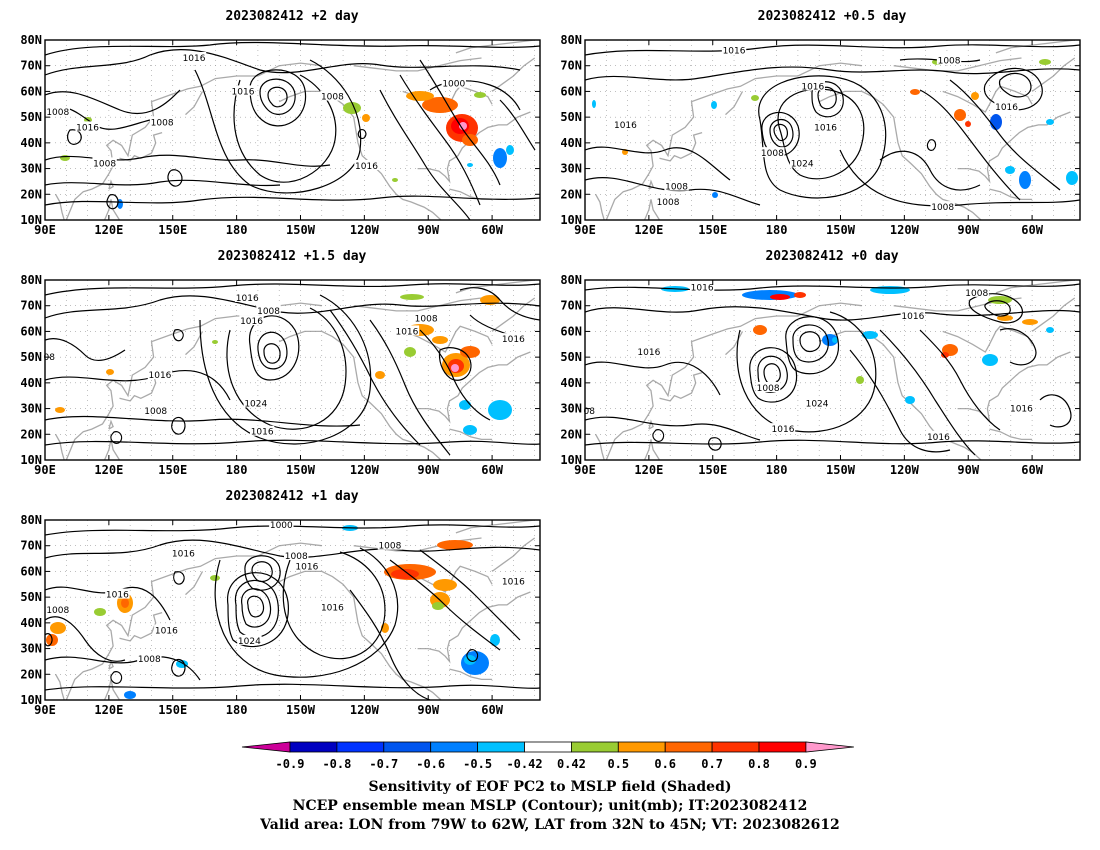  Describe the element at coordinates (808, 362) in the screenshot. I see `contour-labels: 1016 1008 1016 1016 1008 1024 1016 1016 1016 08` at that location.